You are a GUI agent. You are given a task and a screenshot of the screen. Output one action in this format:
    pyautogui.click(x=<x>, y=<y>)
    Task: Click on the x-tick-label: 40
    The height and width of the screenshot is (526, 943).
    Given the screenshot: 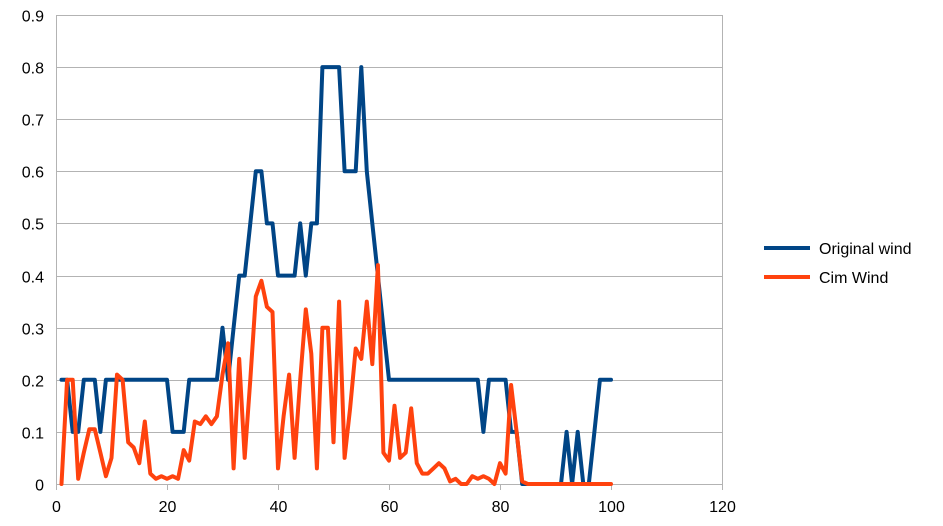 What is the action you would take?
    pyautogui.click(x=279, y=507)
    